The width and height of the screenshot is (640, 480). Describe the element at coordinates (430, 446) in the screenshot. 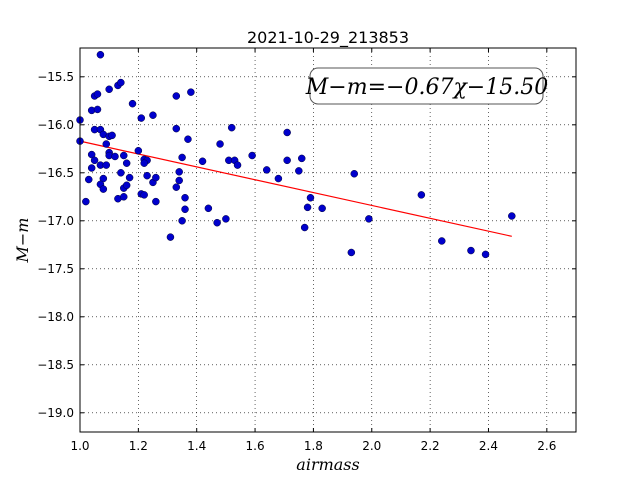

I see `x-tick-label: 2.2` at that location.